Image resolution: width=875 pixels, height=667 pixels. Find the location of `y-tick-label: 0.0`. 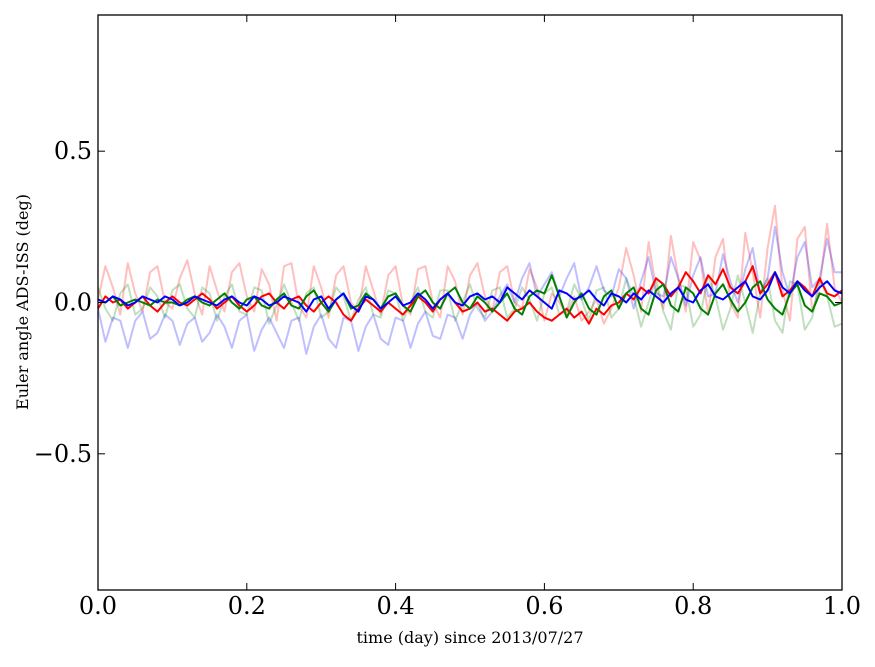

y-tick-label: 0.0 is located at coordinates (73, 303).